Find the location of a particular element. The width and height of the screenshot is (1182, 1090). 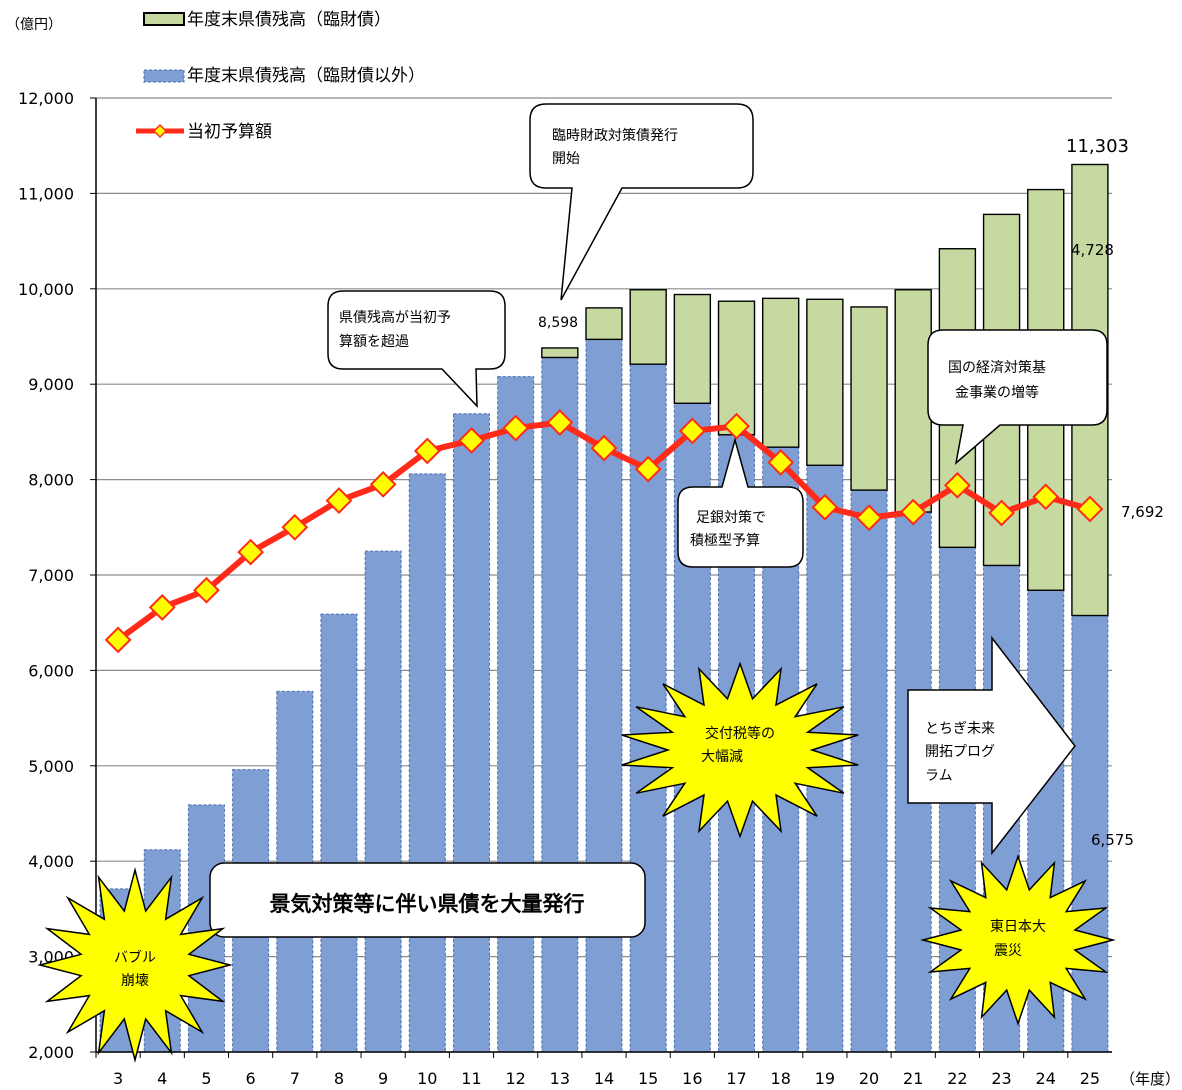

arrow-tochigi-line1: とちぎ未来 is located at coordinates (960, 729).